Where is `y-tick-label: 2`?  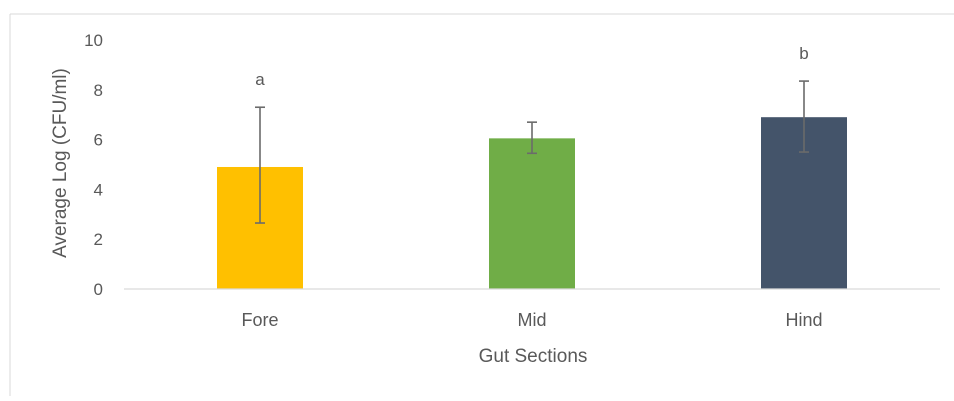 y-tick-label: 2 is located at coordinates (98, 239).